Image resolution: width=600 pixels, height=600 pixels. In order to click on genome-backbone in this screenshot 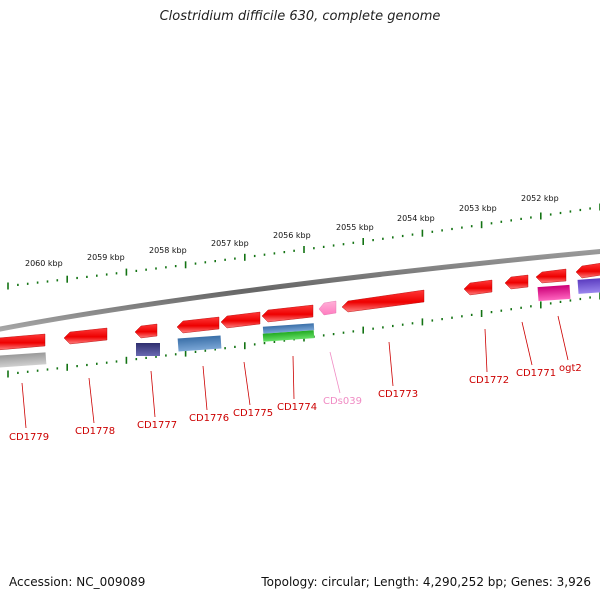, I will do `click(300, 290)`.